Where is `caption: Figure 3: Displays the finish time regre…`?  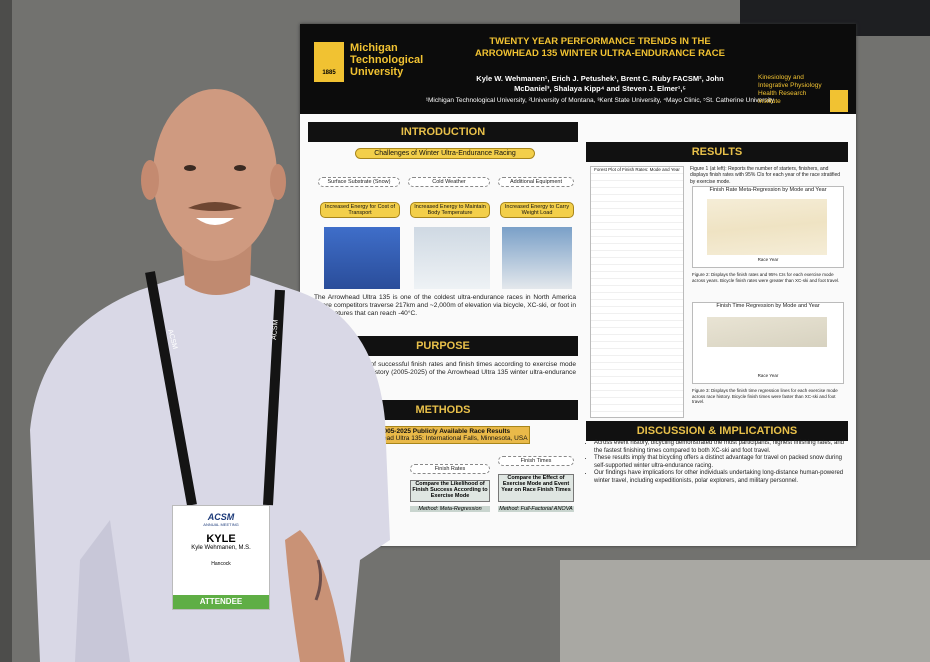
caption: Figure 3: Displays the finish time regre… is located at coordinates (765, 396).